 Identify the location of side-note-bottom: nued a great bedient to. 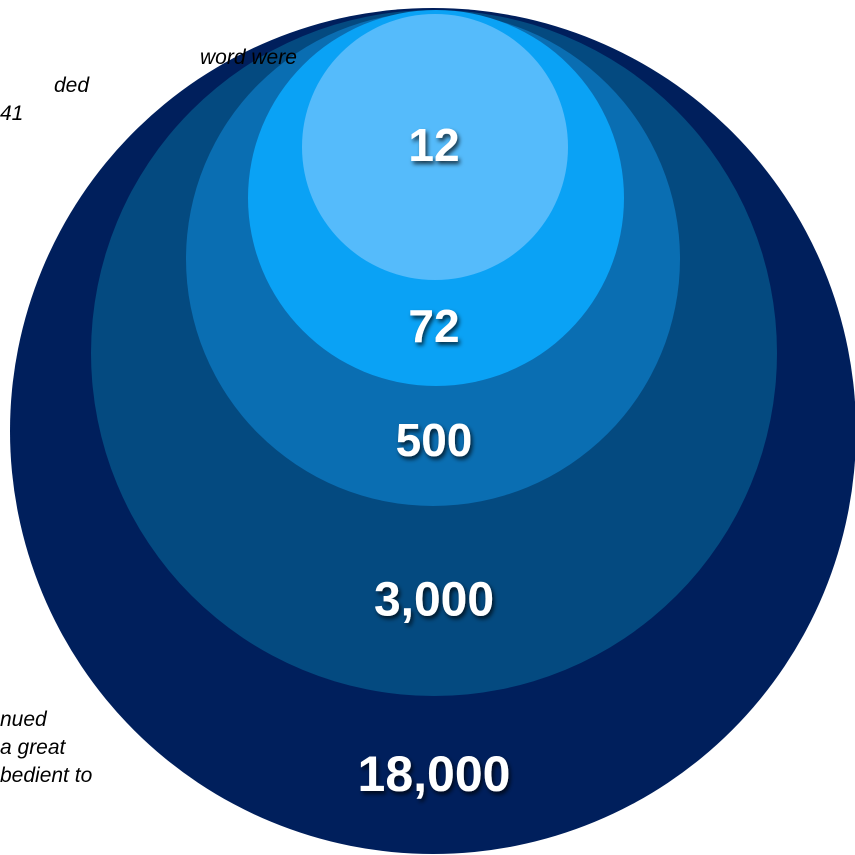
(46, 748).